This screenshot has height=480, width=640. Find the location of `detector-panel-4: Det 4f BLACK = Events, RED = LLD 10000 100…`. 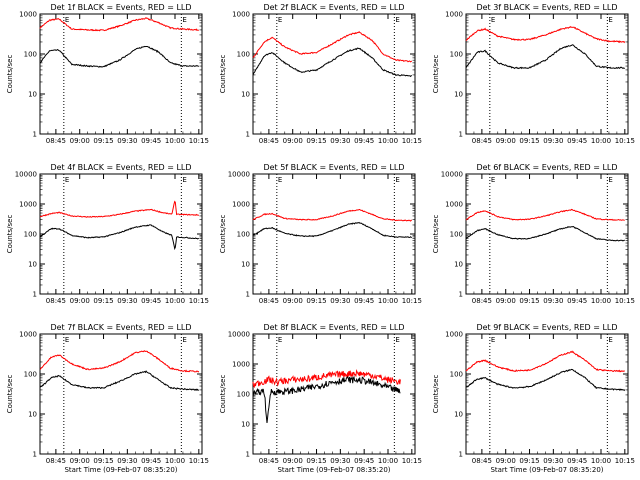

detector-panel-4: Det 4f BLACK = Events, RED = LLD 10000 100… is located at coordinates (106, 240).